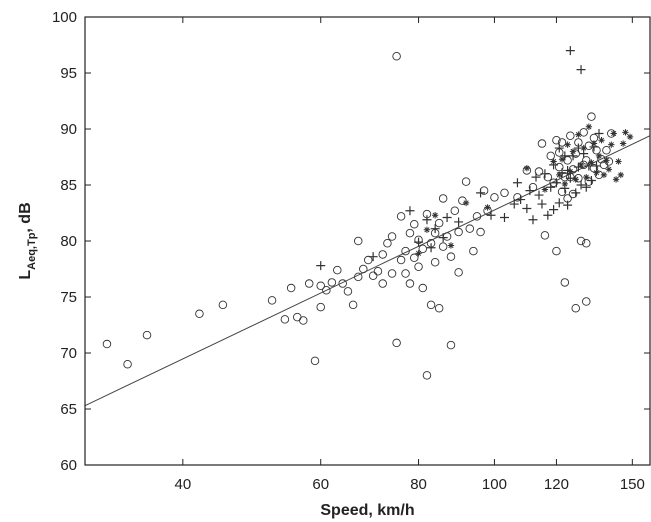 The width and height of the screenshot is (651, 522). I want to click on y-tick-label: 75, so click(68, 297).